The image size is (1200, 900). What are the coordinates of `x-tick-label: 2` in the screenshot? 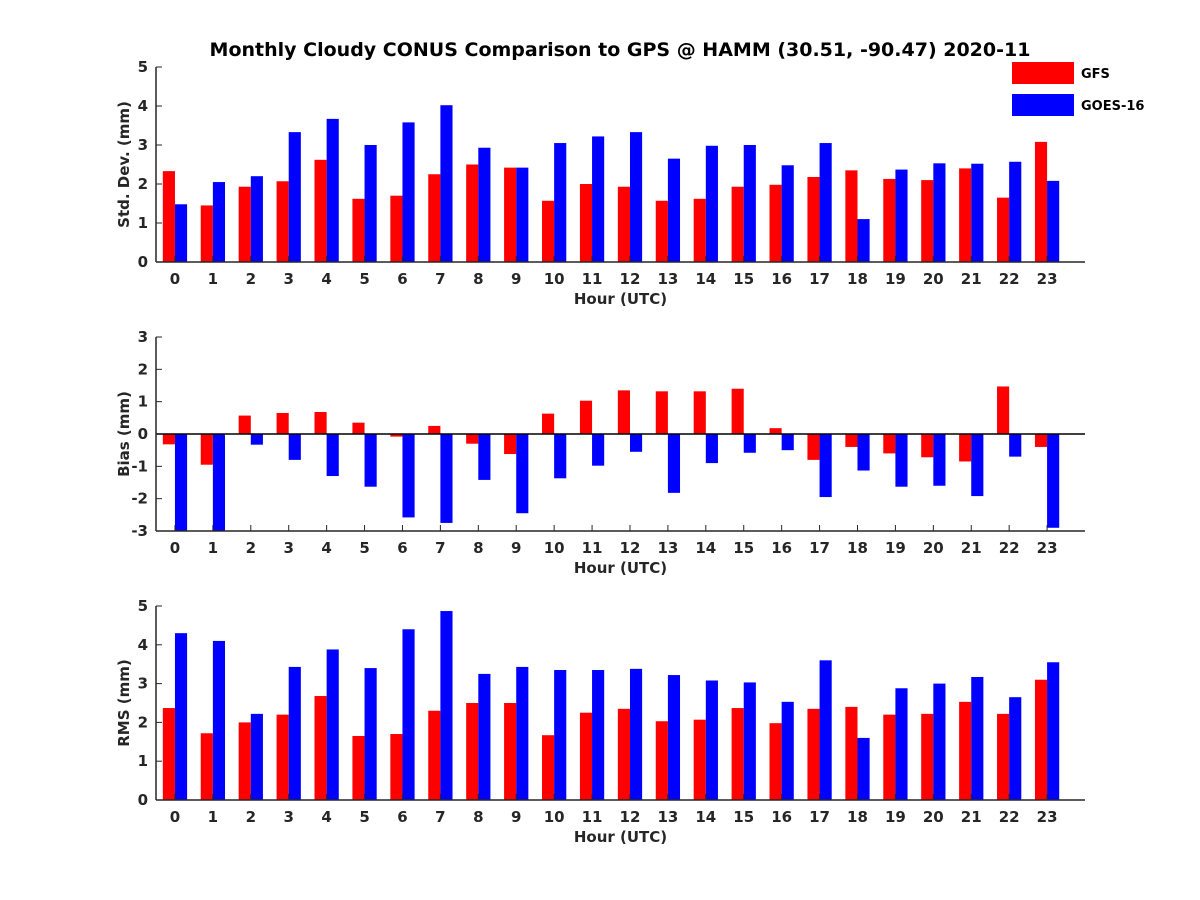 It's located at (251, 279).